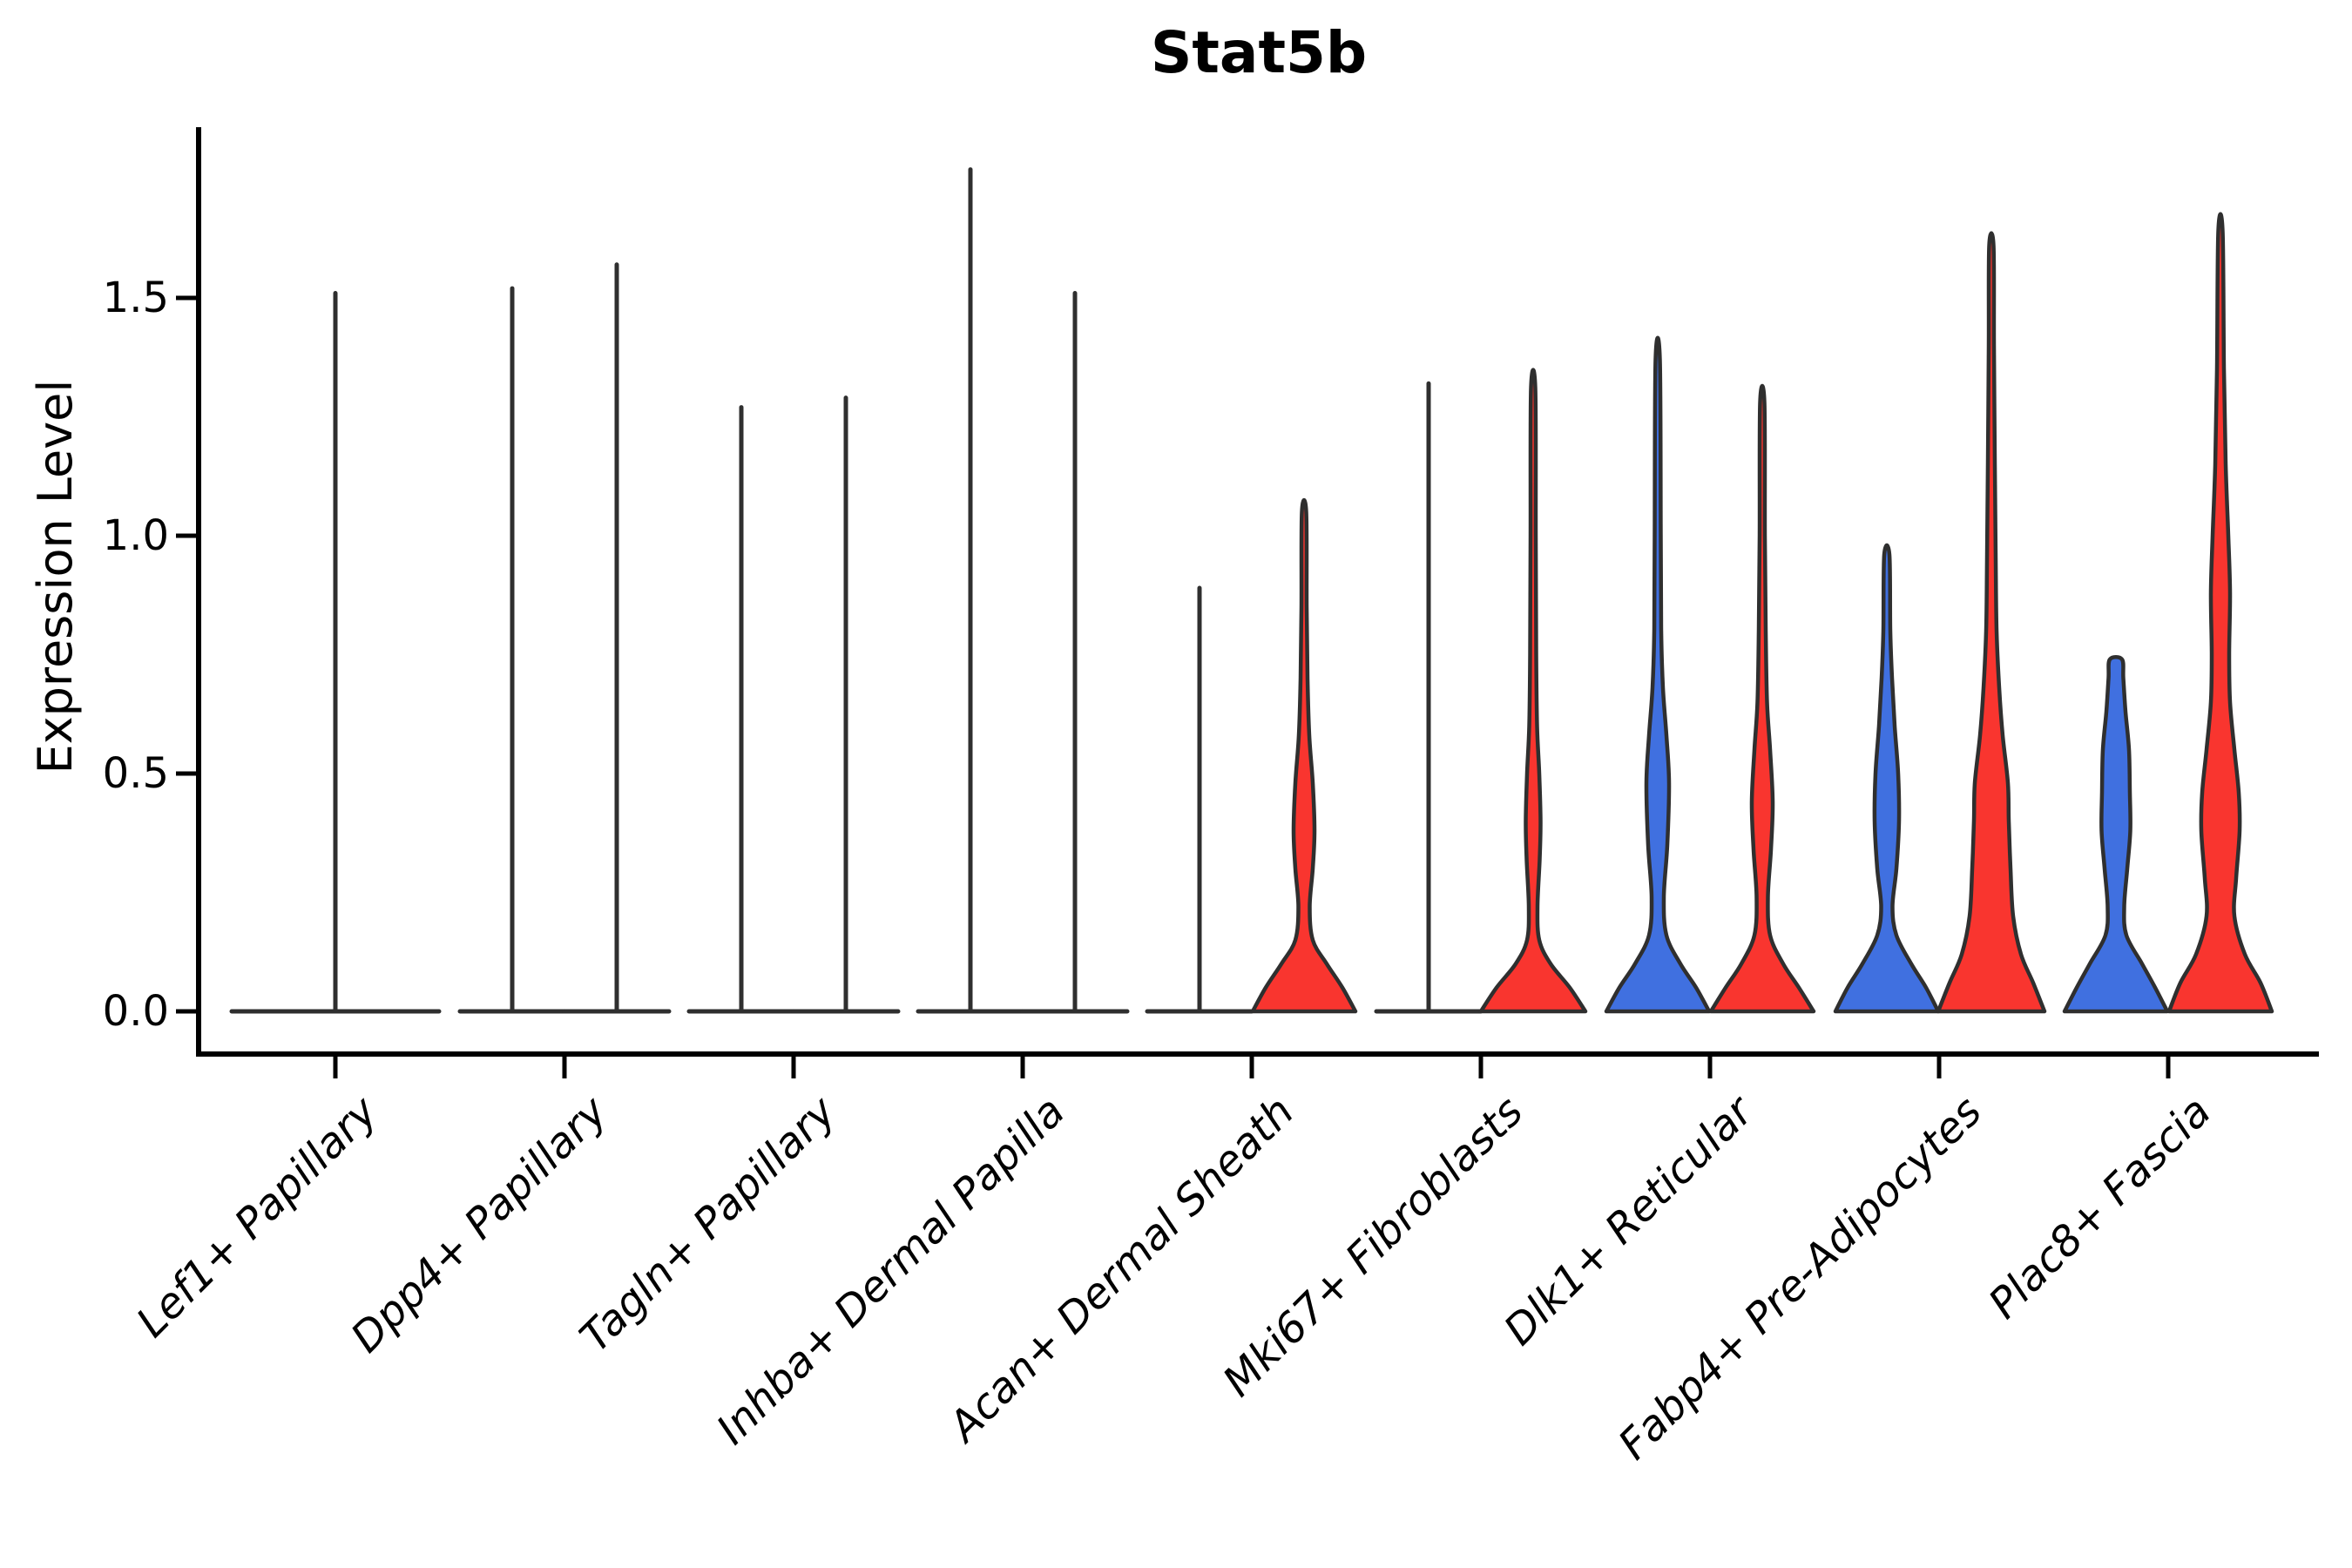  I want to click on violin-mki67-left, so click(1429, 697).